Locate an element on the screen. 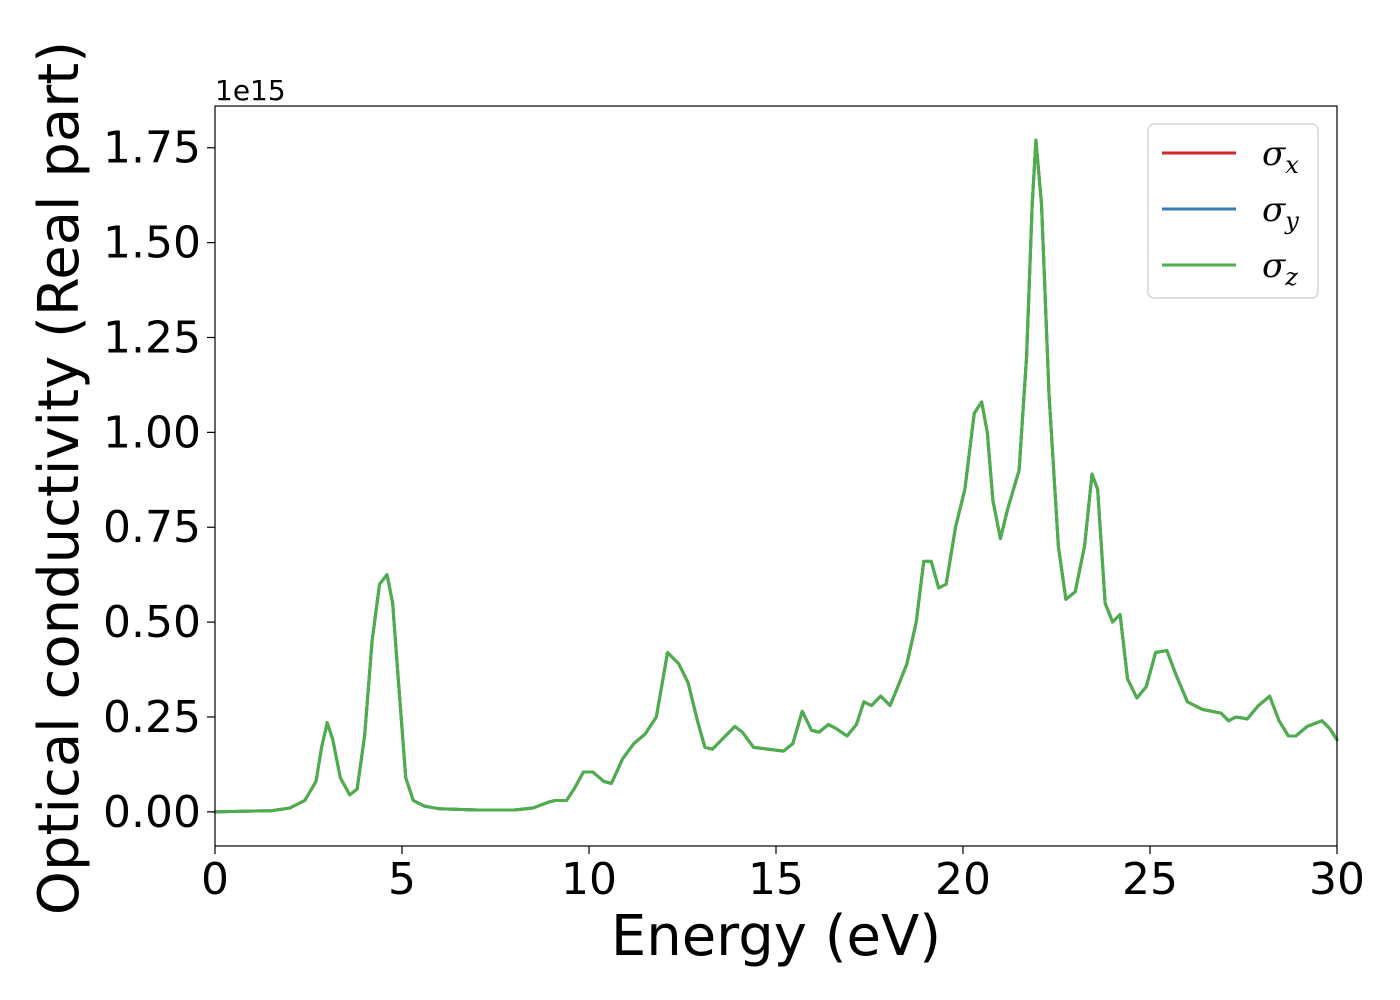 This screenshot has height=1000, width=1400. y-offset-label: 1e15 is located at coordinates (250, 90).